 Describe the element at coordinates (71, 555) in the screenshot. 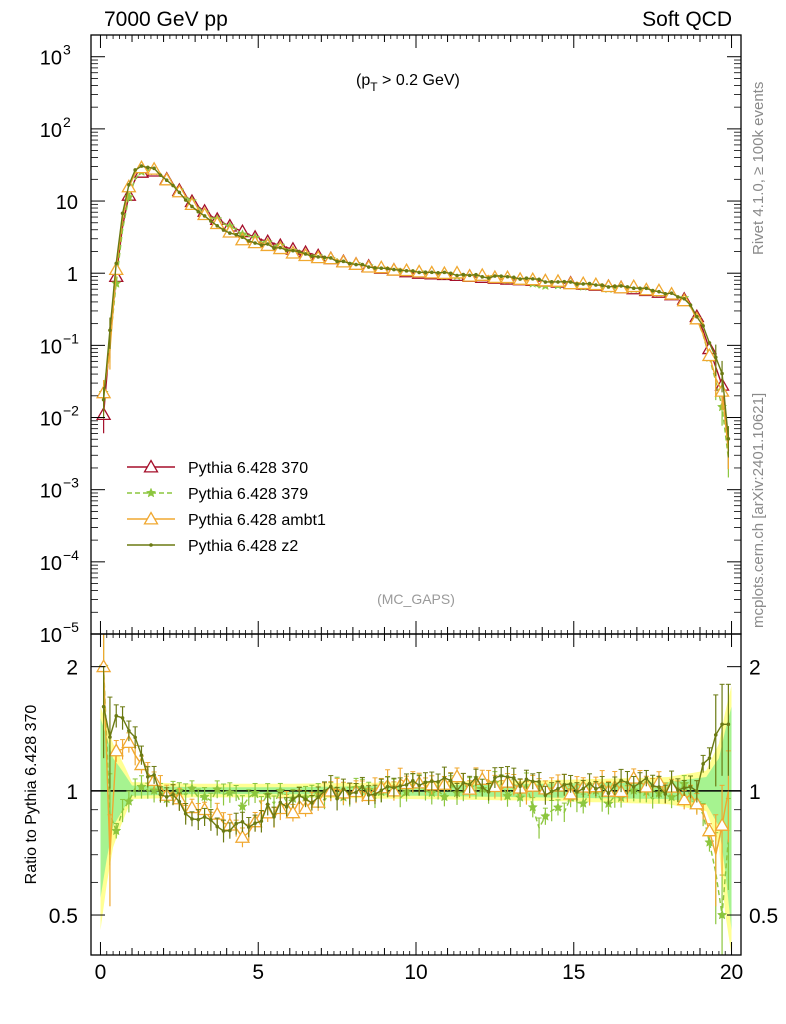

I see `y-tick-exponent: −4` at that location.